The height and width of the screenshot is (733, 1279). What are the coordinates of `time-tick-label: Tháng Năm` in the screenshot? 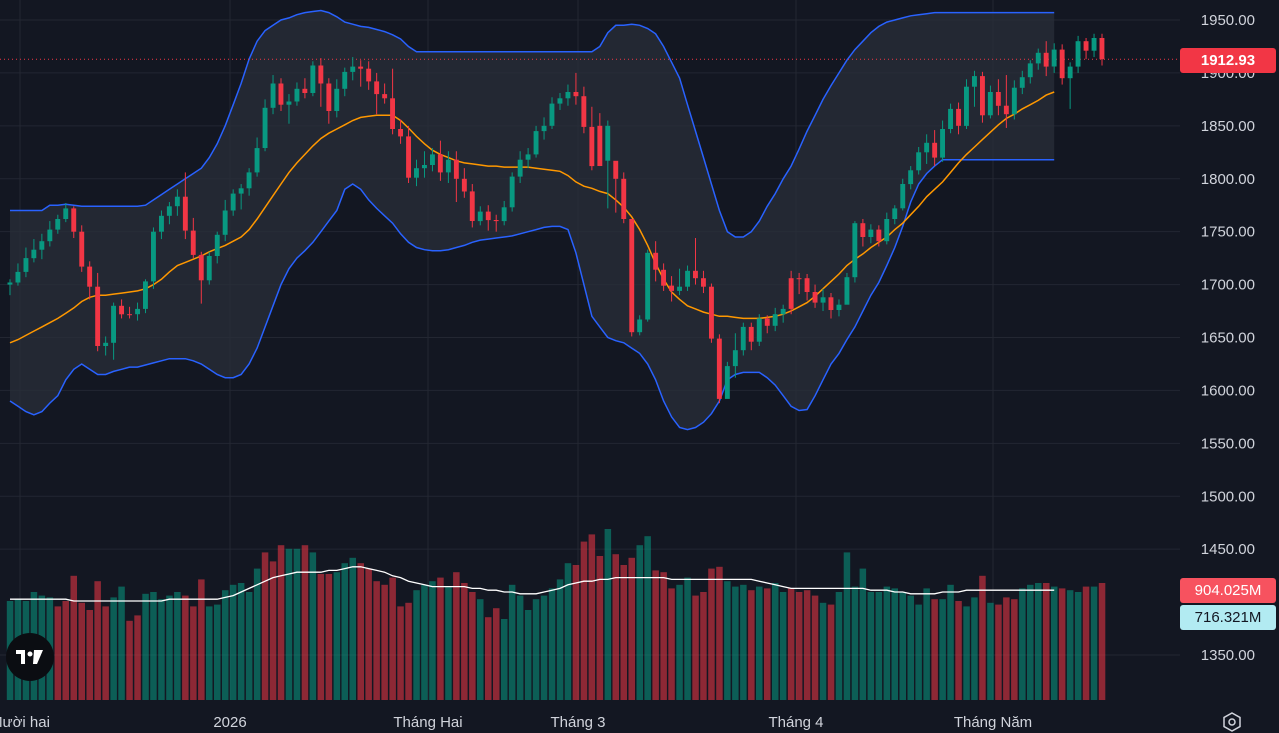 It's located at (993, 722).